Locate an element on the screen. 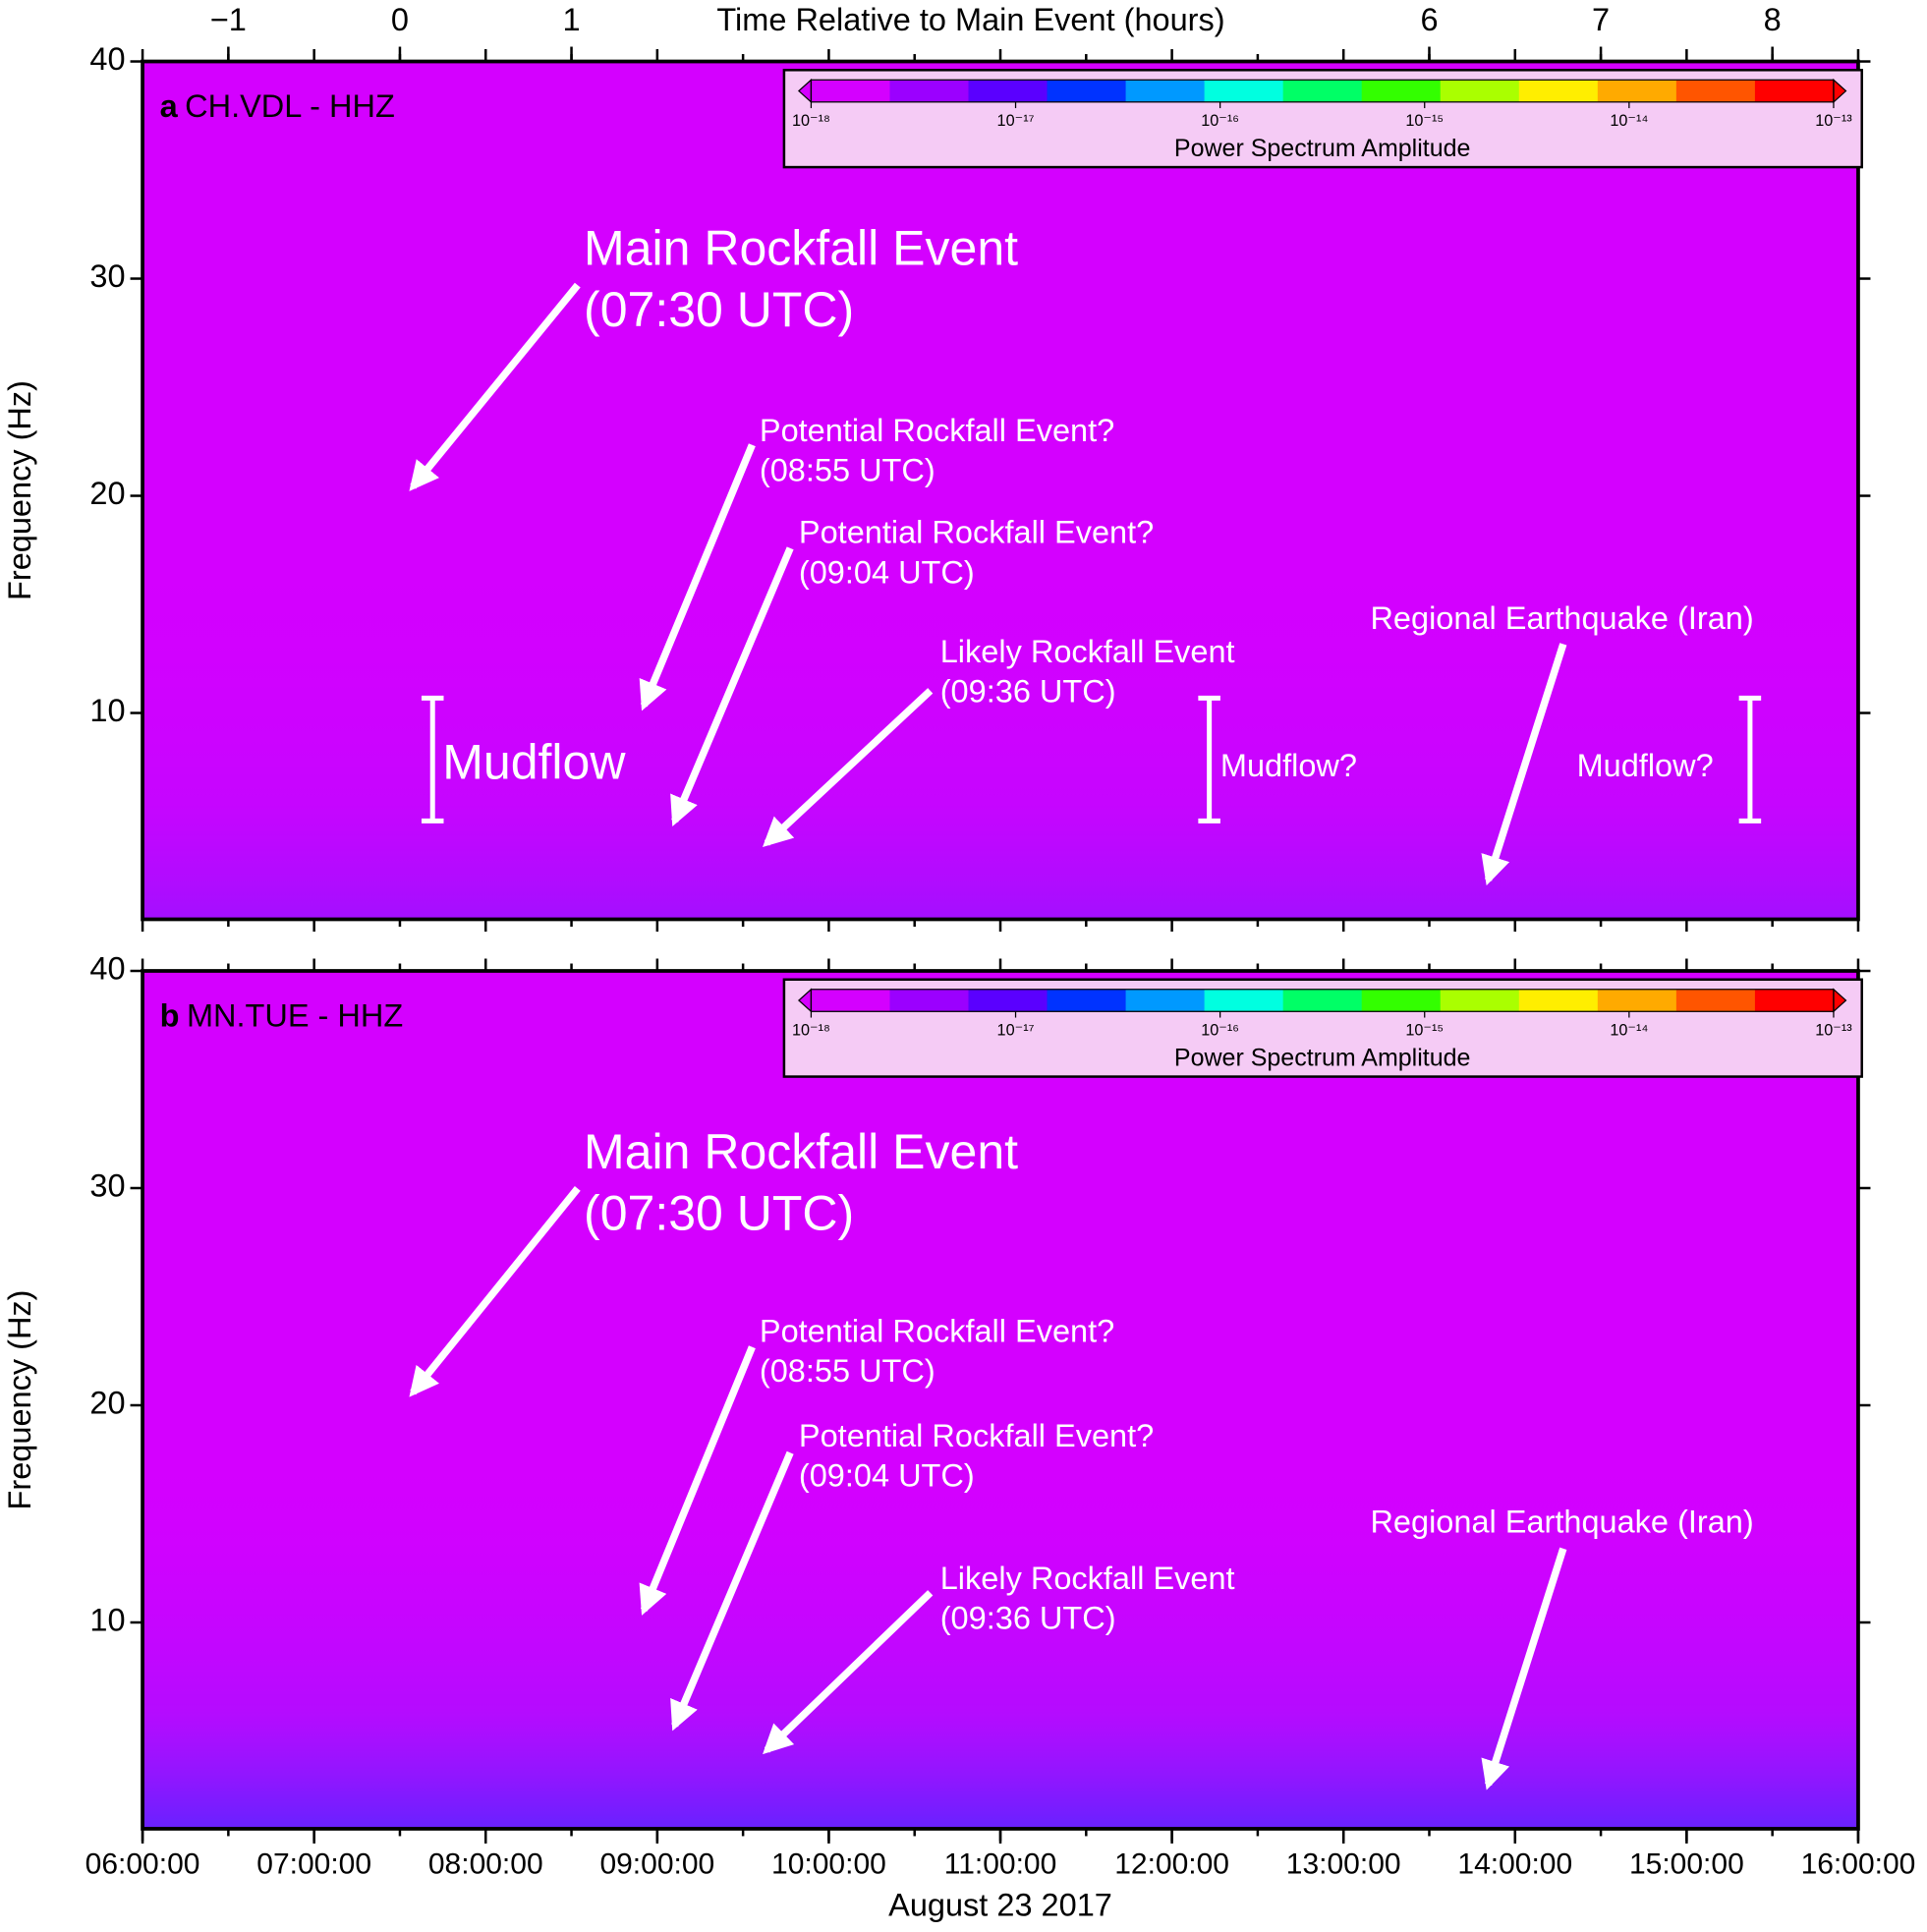 Image resolution: width=1927 pixels, height=1932 pixels. x2-tick-label: 6 is located at coordinates (1429, 19).